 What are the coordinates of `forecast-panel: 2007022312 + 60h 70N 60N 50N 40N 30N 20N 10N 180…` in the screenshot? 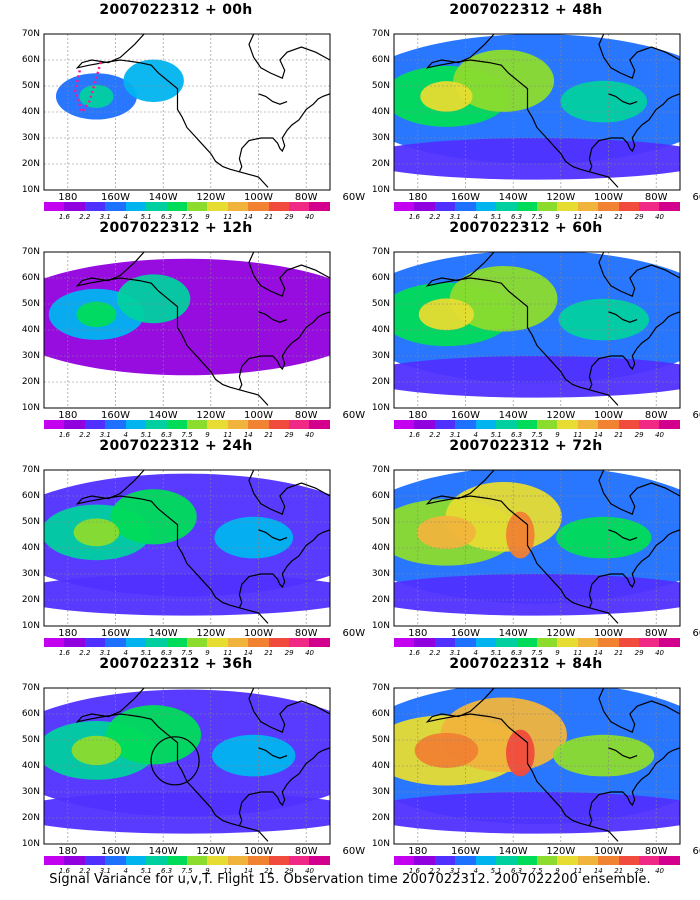 It's located at (530, 330).